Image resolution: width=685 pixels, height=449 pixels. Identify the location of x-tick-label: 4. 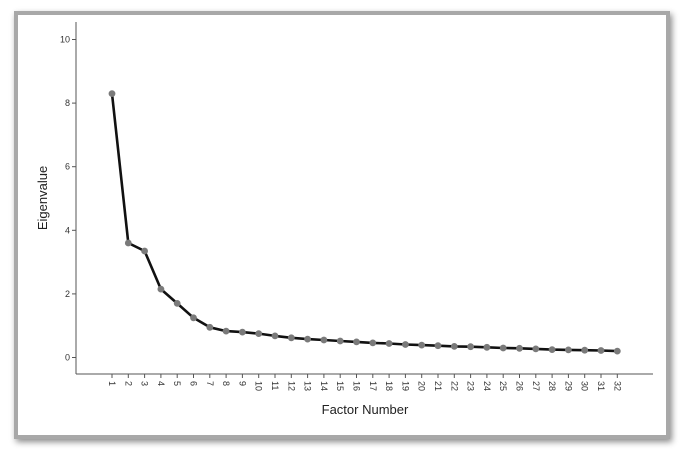
(161, 383).